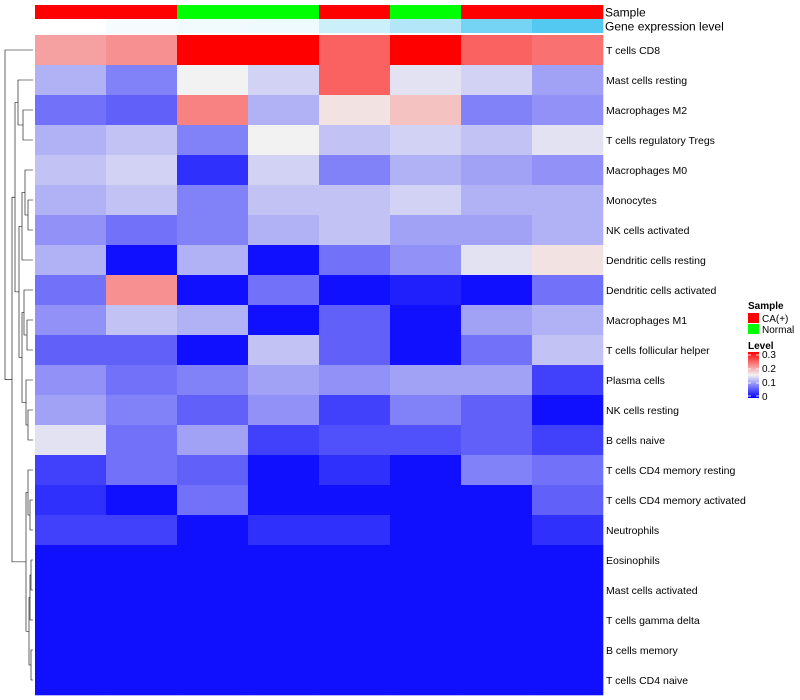 The width and height of the screenshot is (800, 700). Describe the element at coordinates (769, 369) in the screenshot. I see `legend-tick-0-2: 0.2` at that location.